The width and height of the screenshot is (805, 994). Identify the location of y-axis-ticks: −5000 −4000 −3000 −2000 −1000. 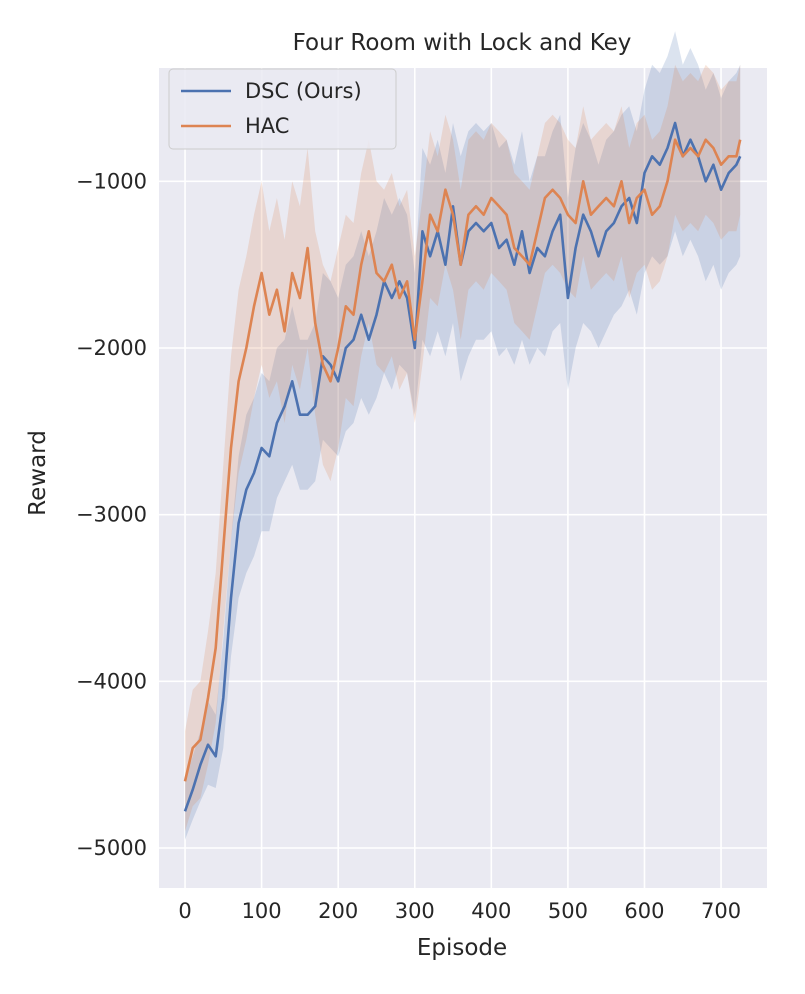
(111, 514).